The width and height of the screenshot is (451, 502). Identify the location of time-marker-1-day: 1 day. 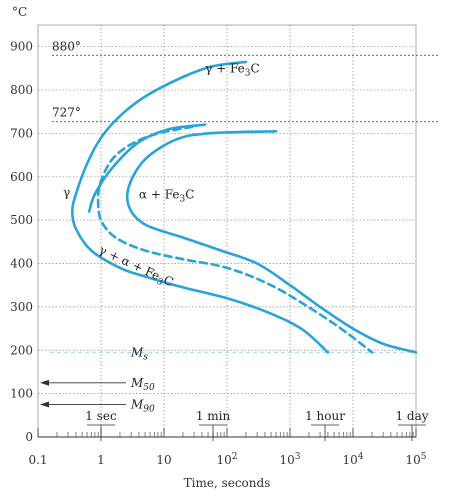
(411, 416).